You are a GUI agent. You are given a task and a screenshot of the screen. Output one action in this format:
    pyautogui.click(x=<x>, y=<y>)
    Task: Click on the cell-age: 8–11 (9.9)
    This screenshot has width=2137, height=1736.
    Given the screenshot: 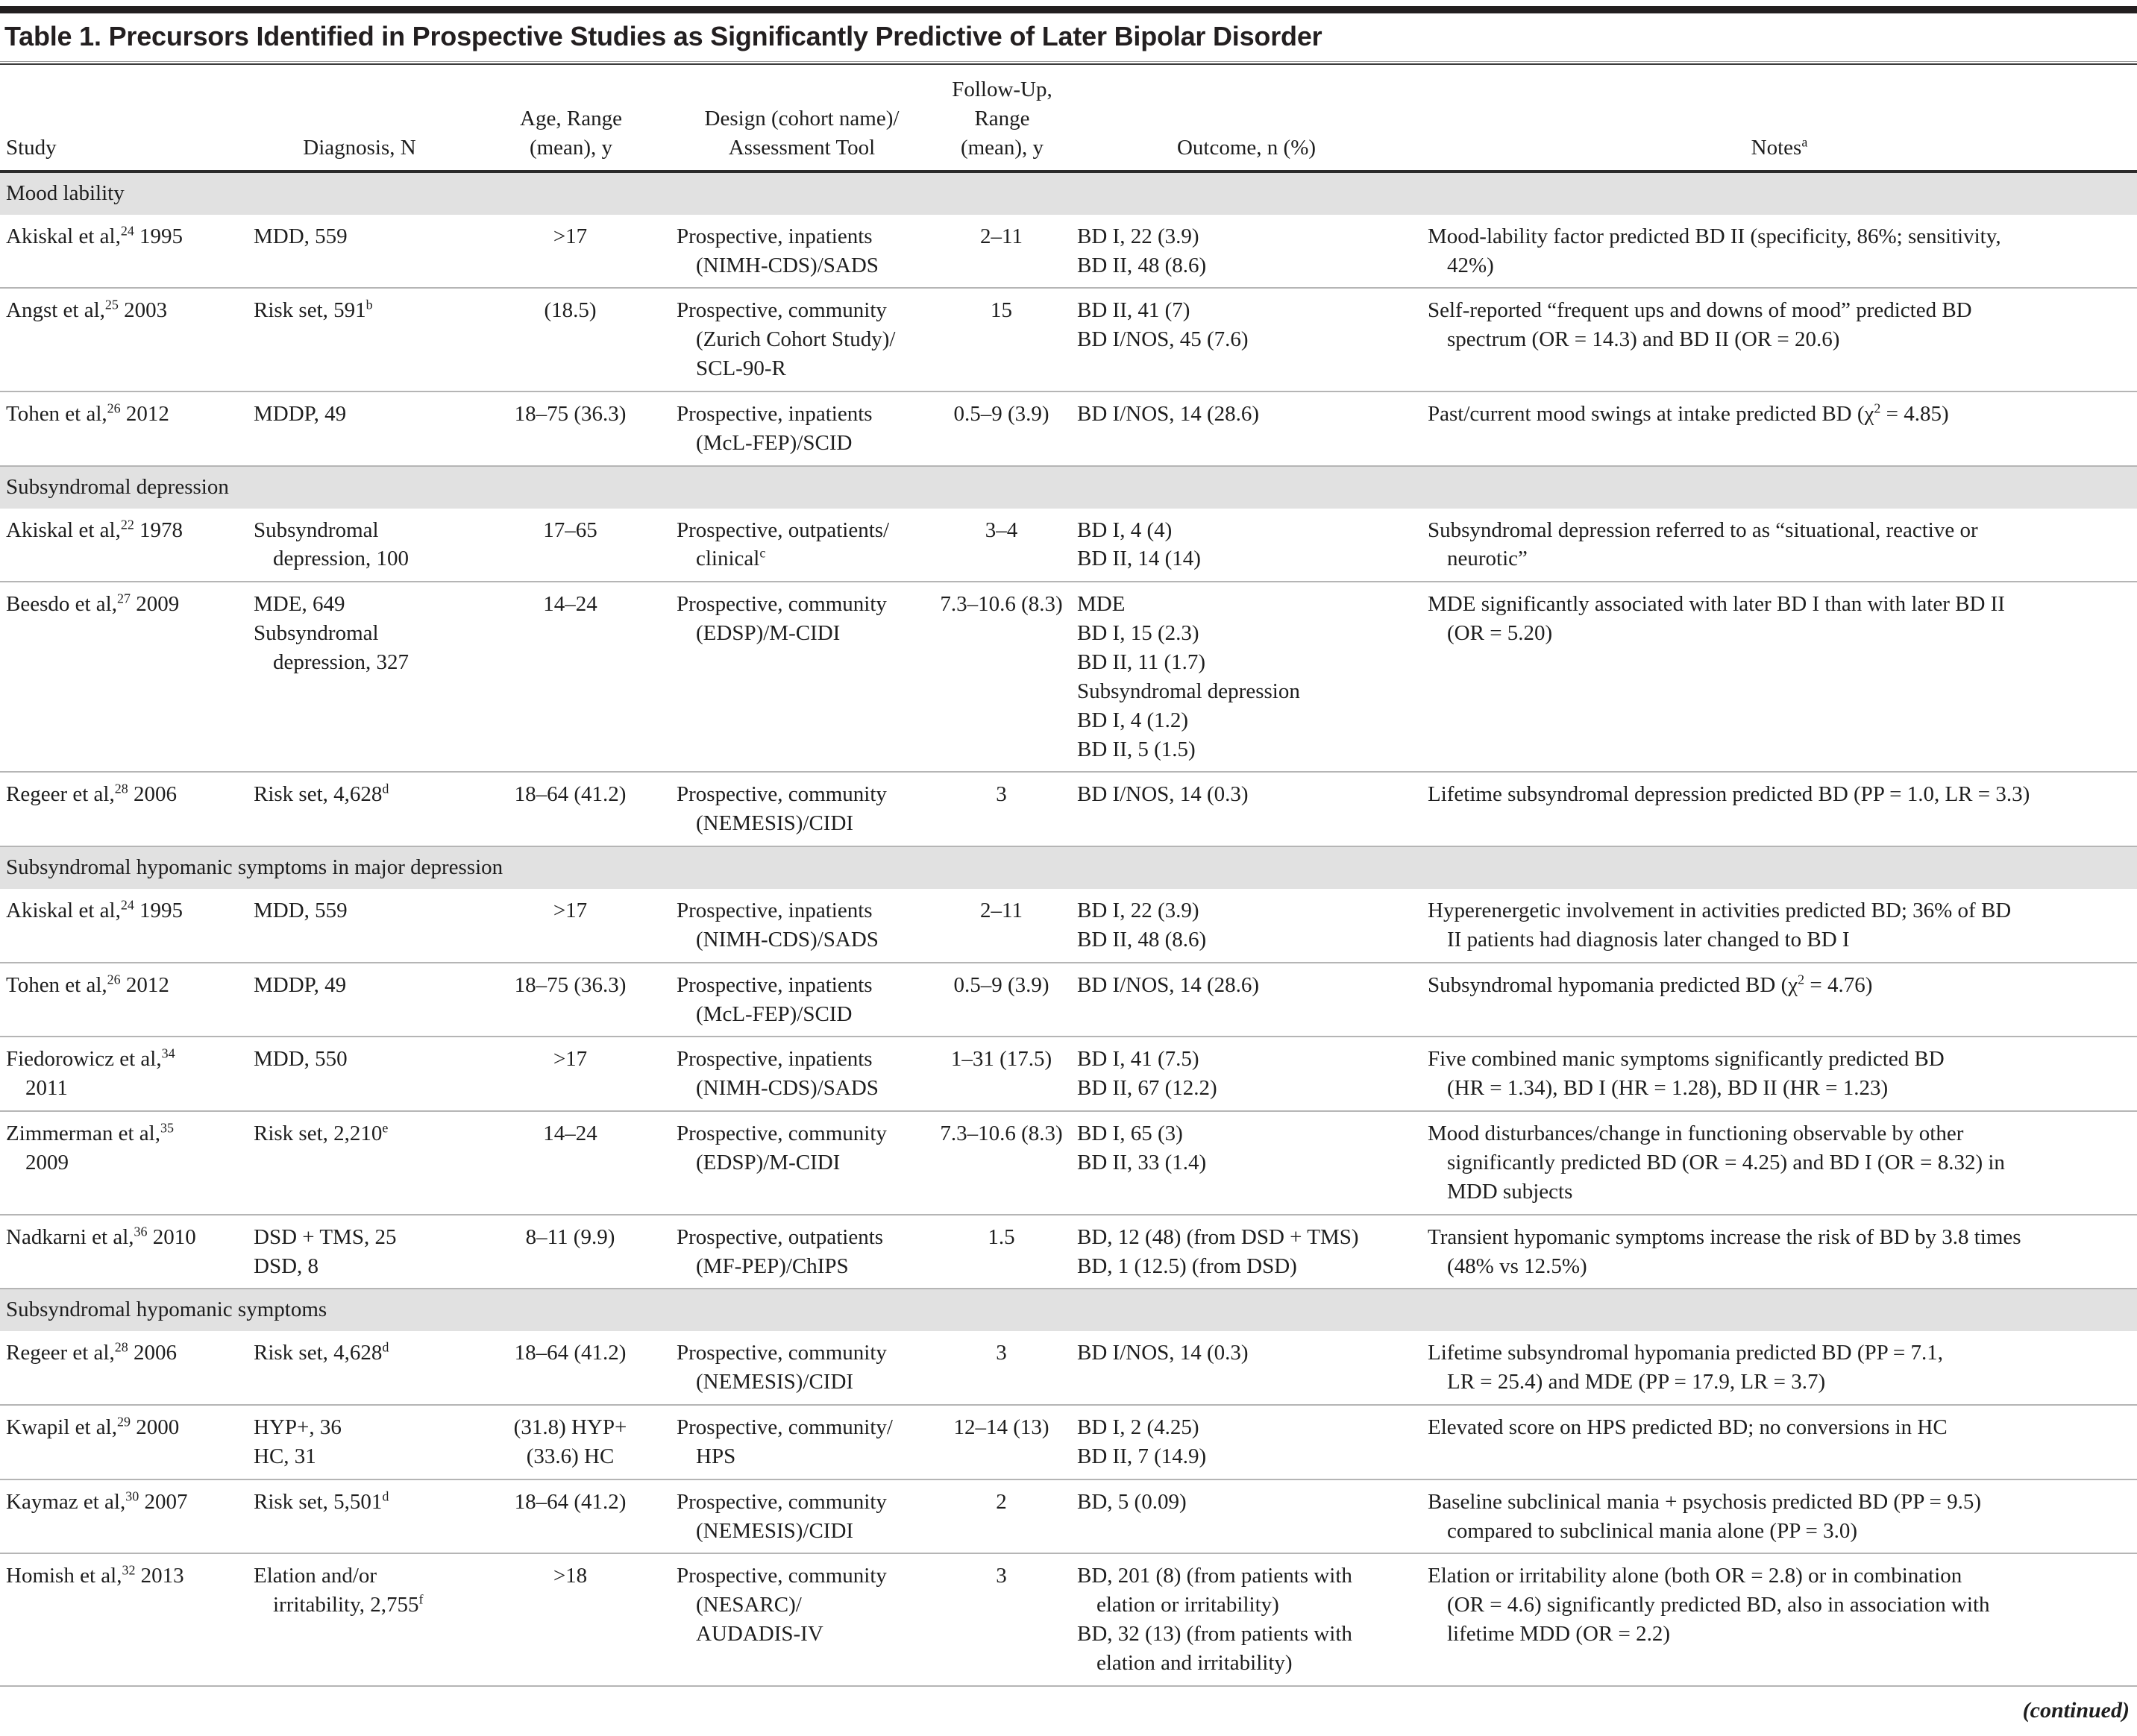 What is the action you would take?
    pyautogui.click(x=571, y=1251)
    